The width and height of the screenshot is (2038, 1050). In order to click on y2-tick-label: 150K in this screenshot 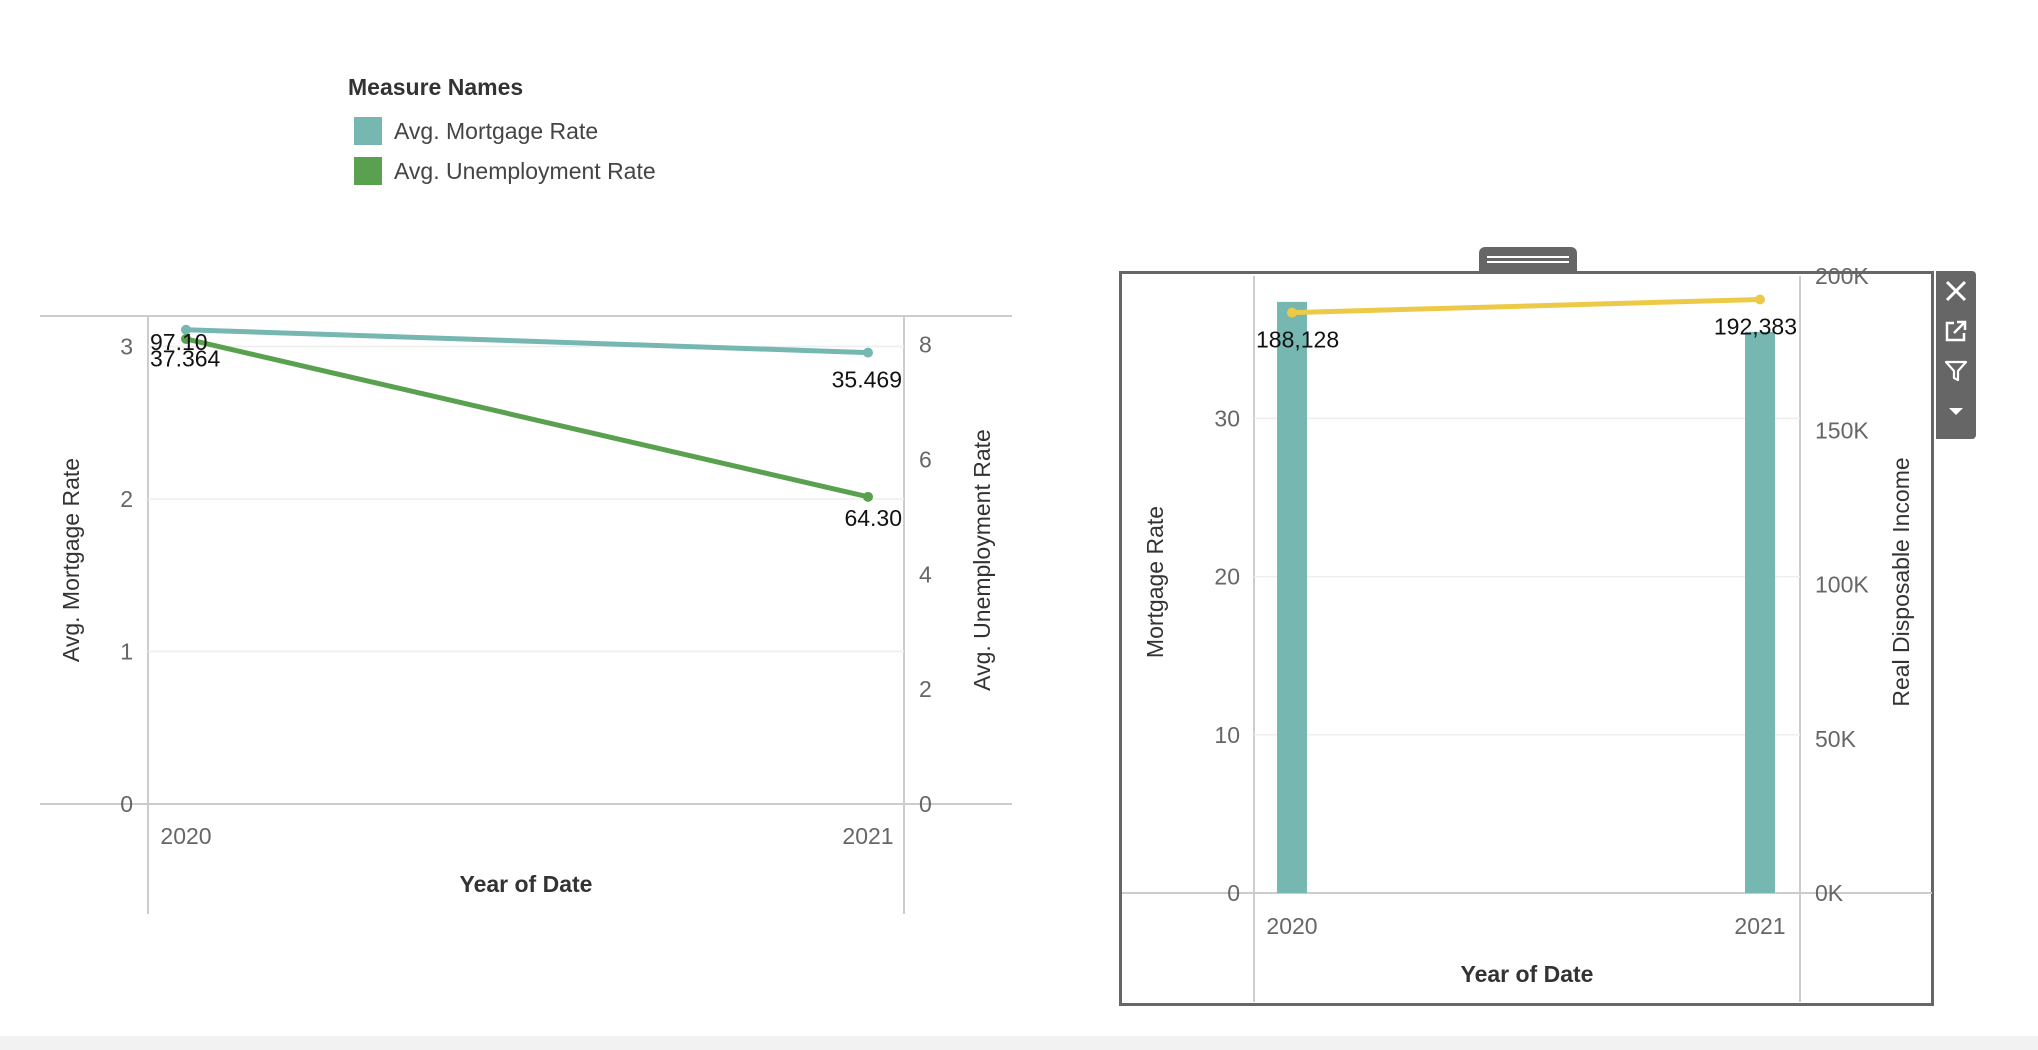, I will do `click(1842, 430)`.